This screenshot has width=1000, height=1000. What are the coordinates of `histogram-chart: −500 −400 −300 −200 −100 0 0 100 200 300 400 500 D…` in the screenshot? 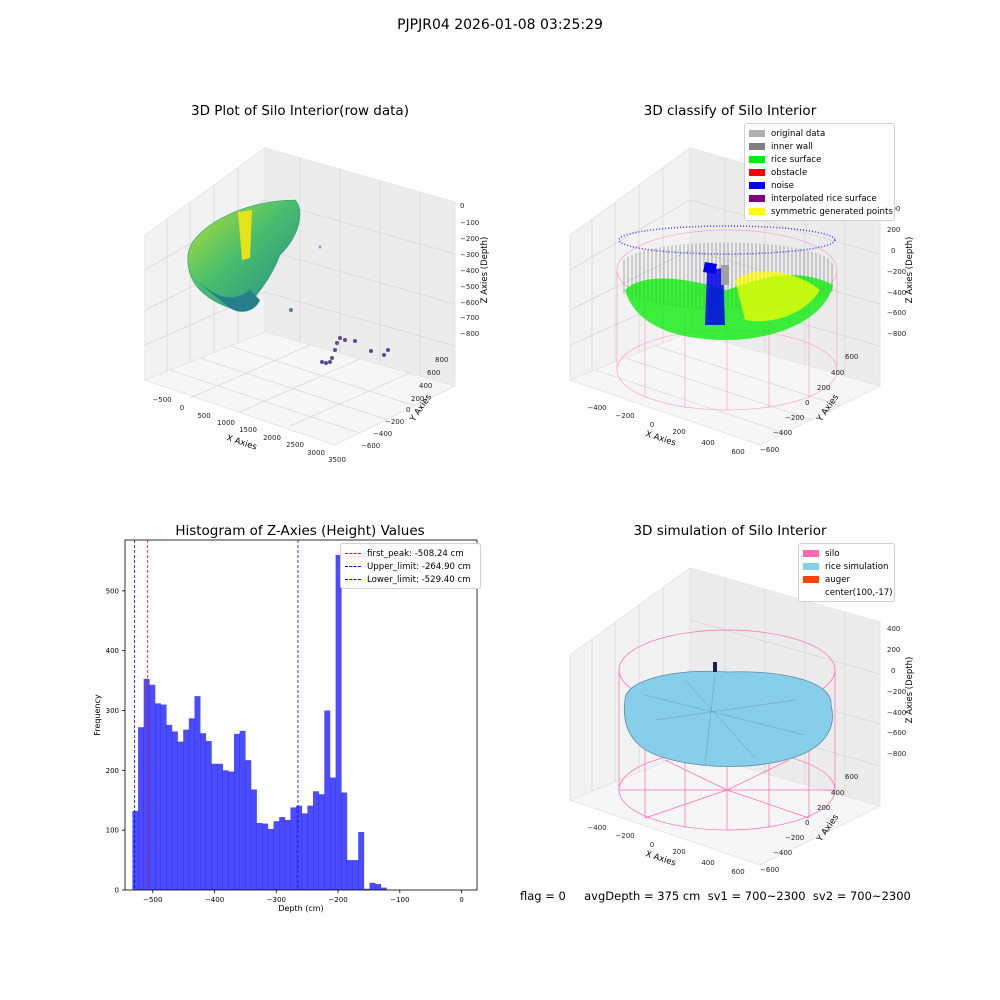 It's located at (285, 726).